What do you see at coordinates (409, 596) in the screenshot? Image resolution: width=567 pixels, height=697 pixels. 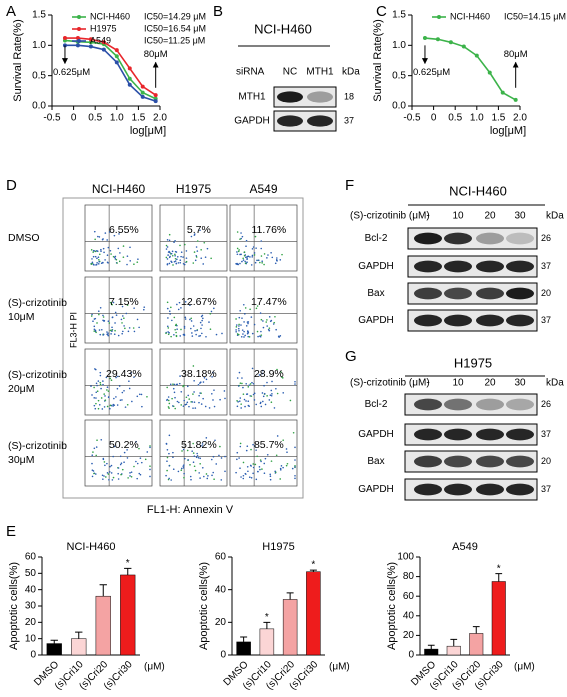 I see `y-tick-label: 60` at bounding box center [409, 596].